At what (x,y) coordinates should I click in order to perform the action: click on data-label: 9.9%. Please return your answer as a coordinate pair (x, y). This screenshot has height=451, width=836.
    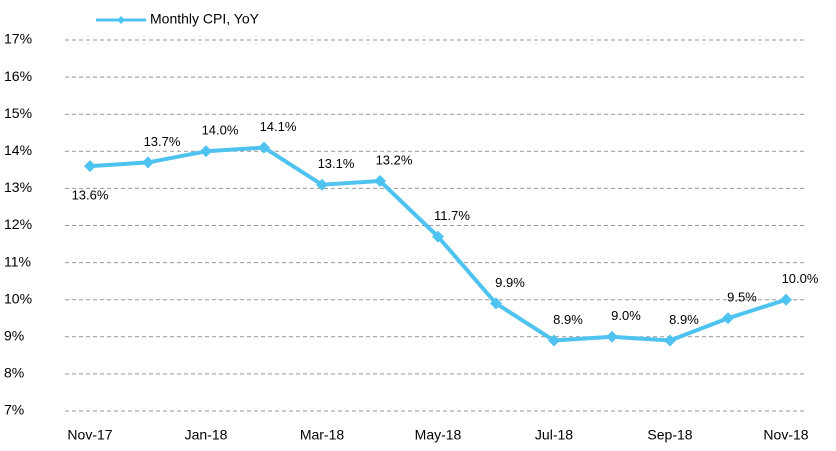
    Looking at the image, I should click on (510, 282).